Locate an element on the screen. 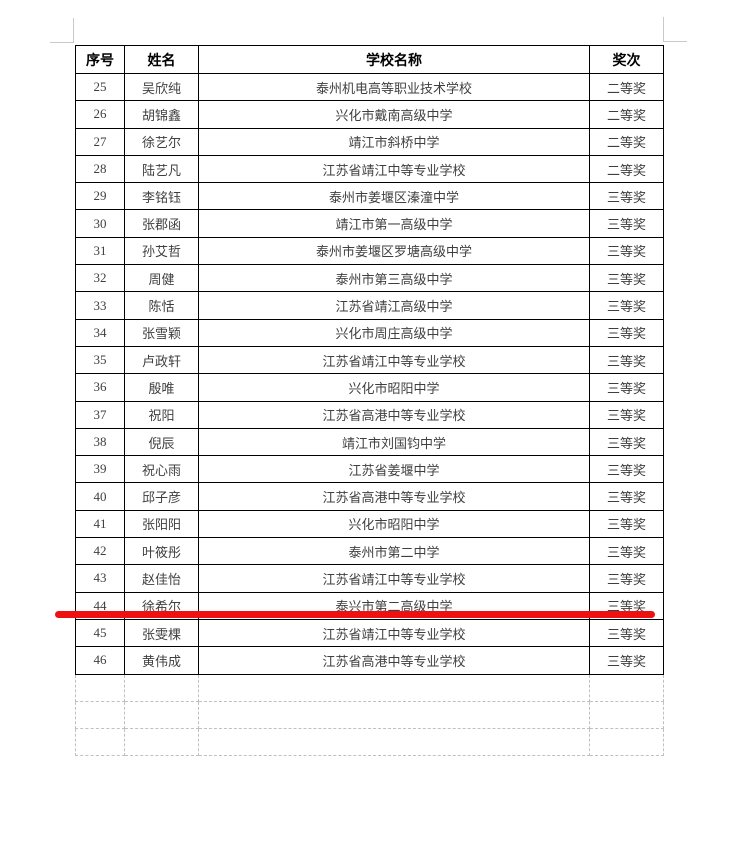 This screenshot has height=846, width=729. school-cell: 兴化市戴南高级中学 is located at coordinates (394, 114).